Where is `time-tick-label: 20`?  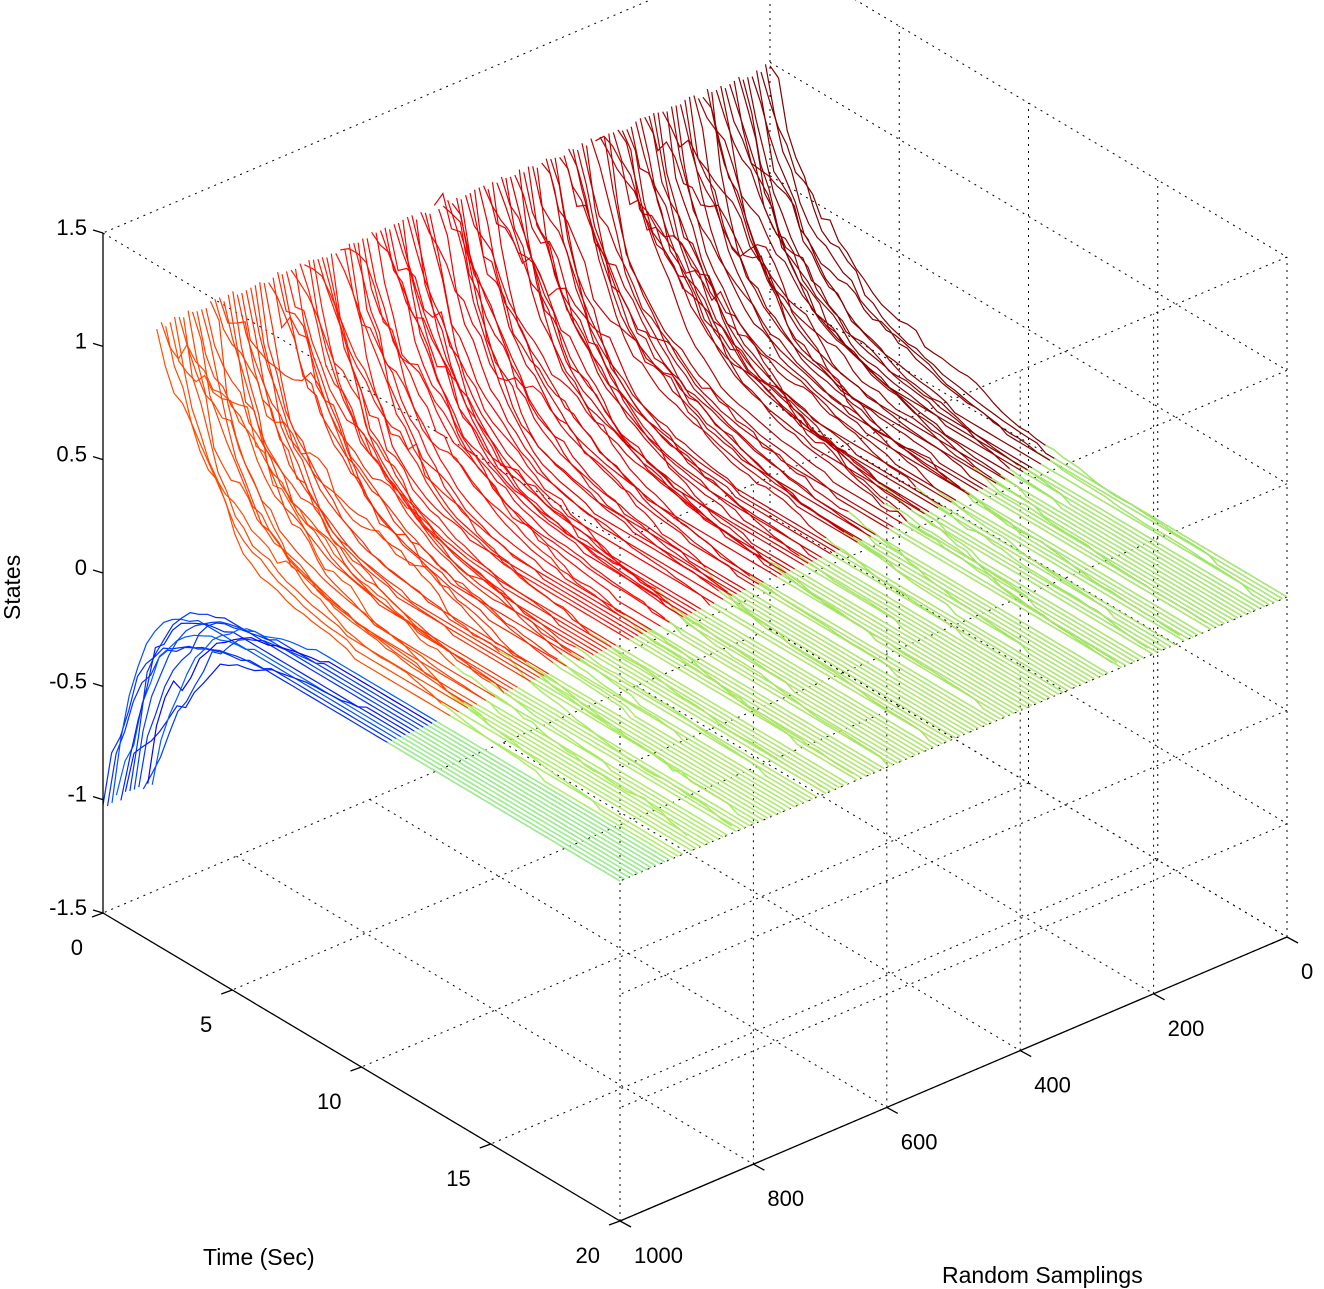
time-tick-label: 20 is located at coordinates (588, 1255).